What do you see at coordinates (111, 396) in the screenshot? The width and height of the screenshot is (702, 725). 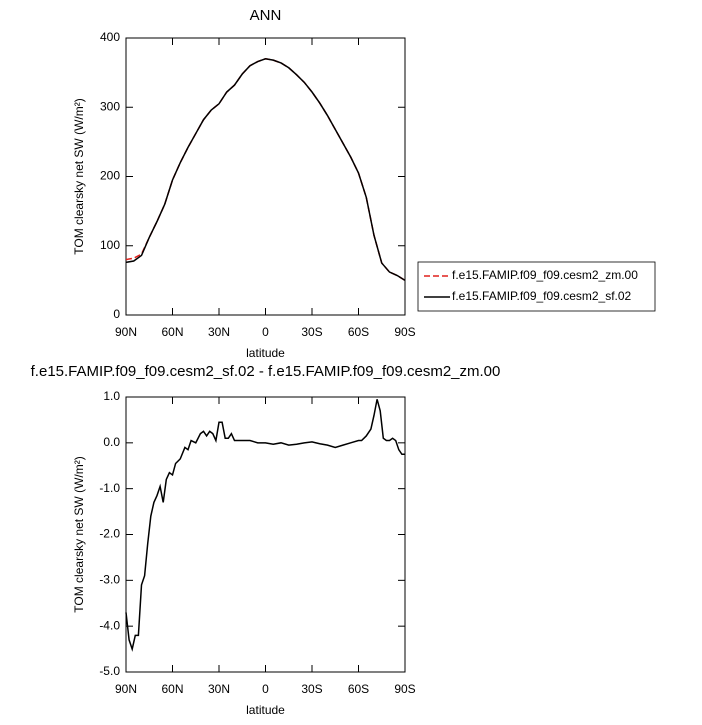 I see `y-tick-label: 1.0` at bounding box center [111, 396].